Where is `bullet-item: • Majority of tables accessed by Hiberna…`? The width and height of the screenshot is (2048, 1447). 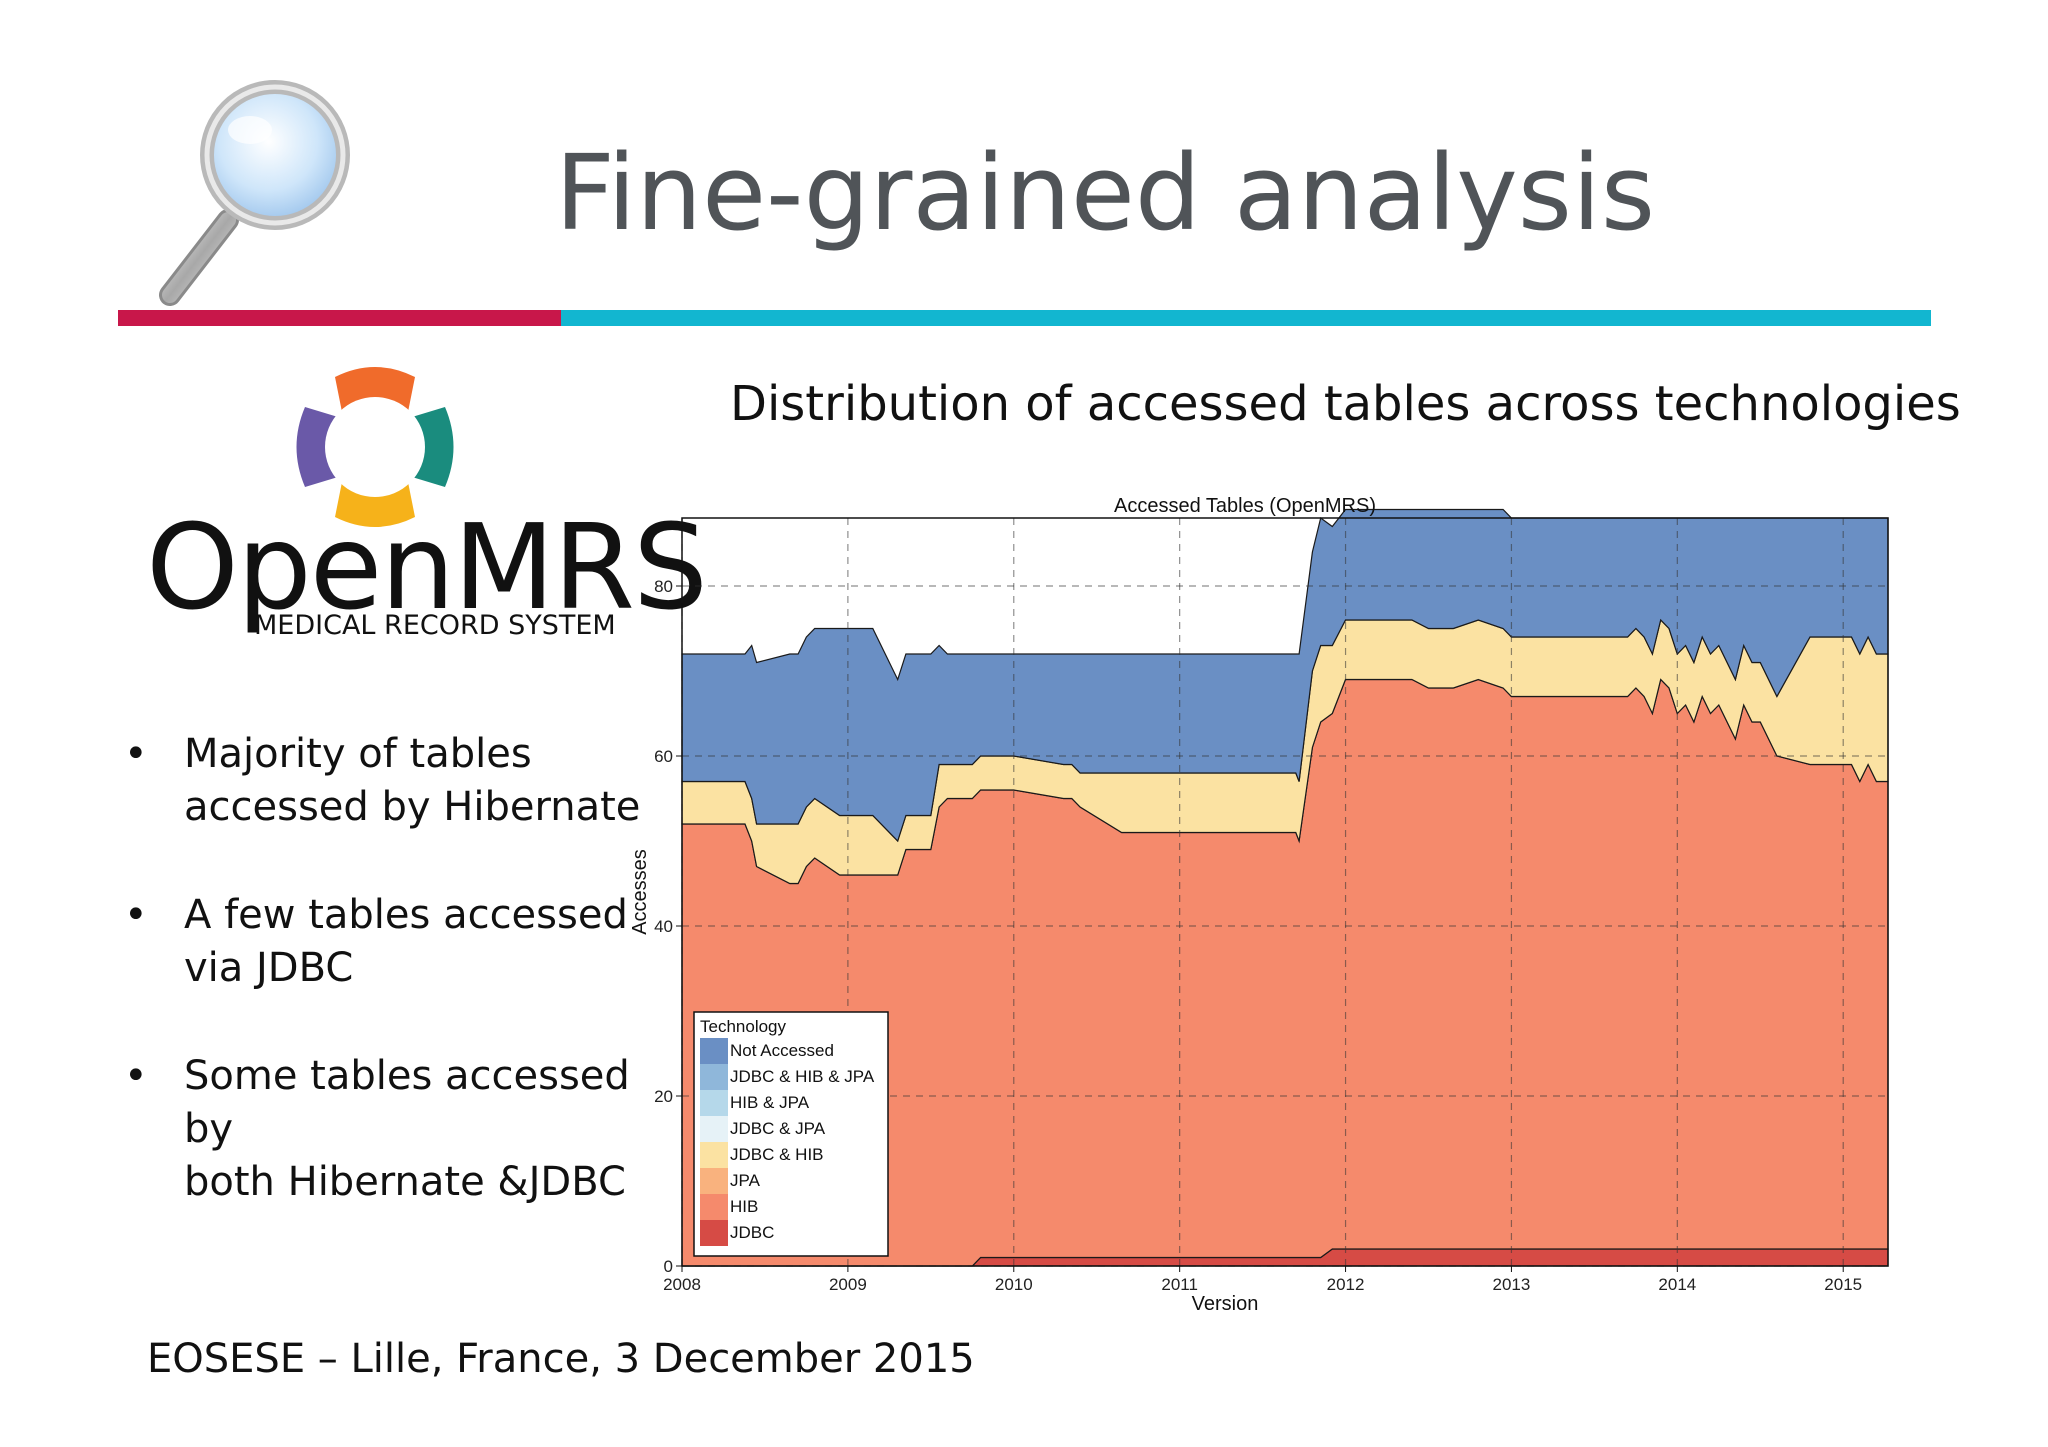 bullet-item: • Majority of tables accessed by Hiberna… is located at coordinates (400, 781).